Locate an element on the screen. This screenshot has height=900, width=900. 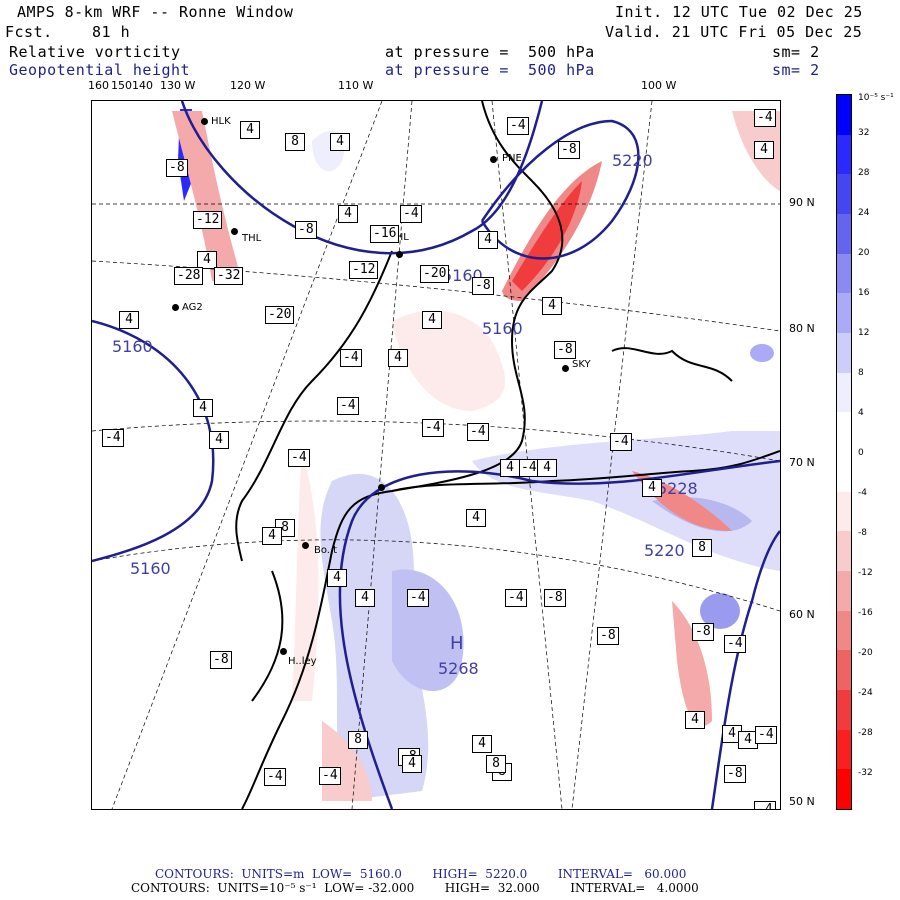
lon-label: 100 W is located at coordinates (659, 85).